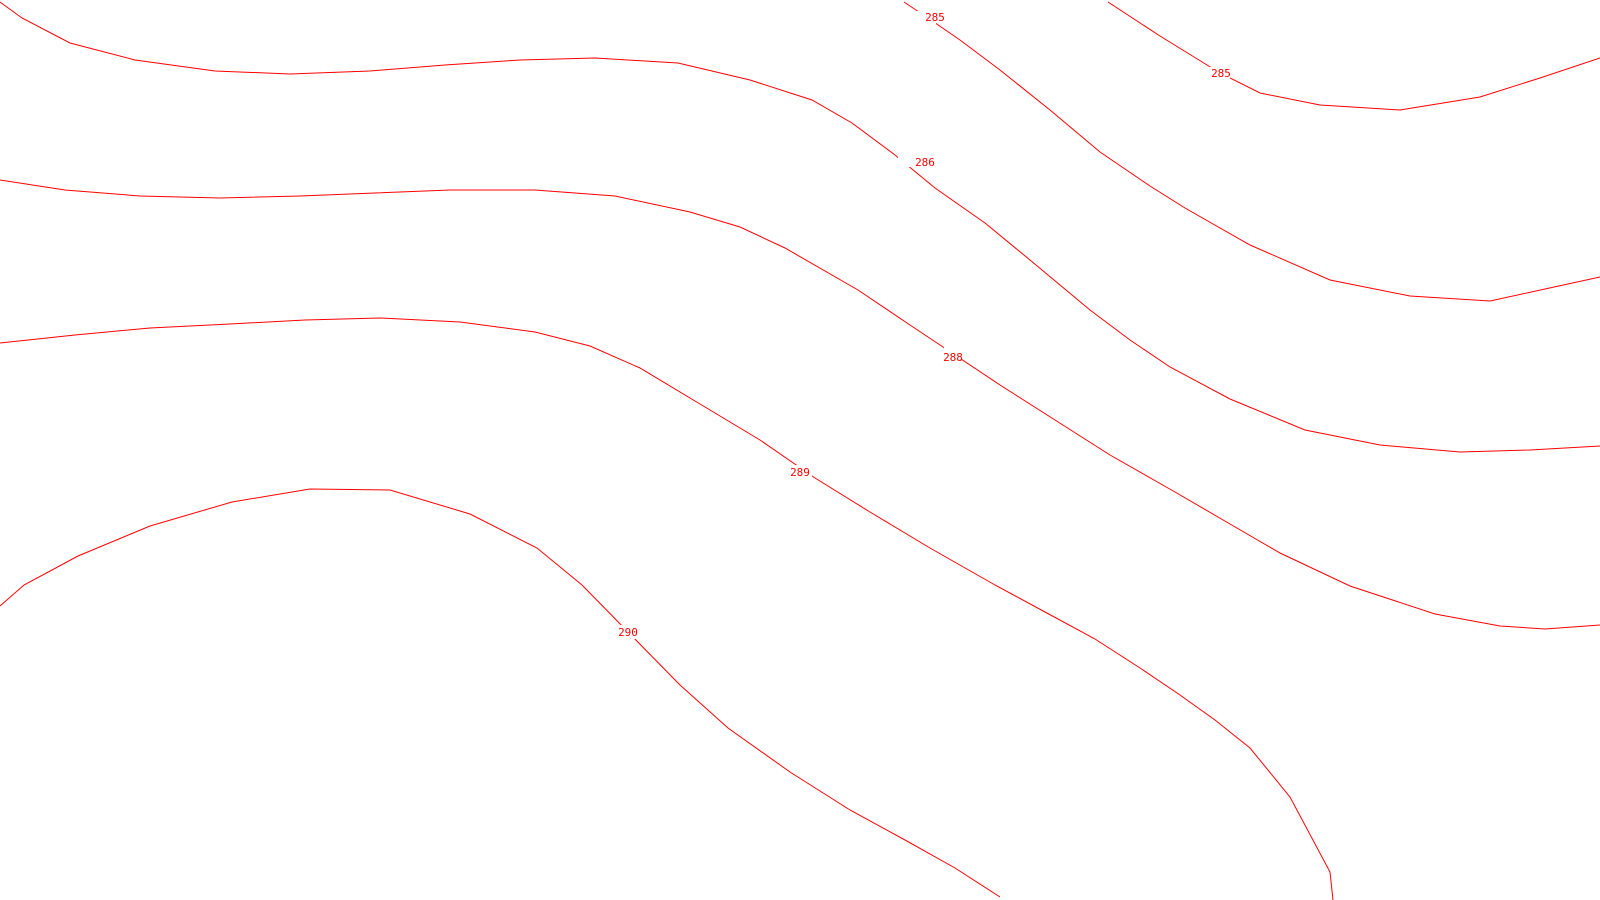 This screenshot has width=1600, height=900. What do you see at coordinates (800, 472) in the screenshot?
I see `contour-label-289: 289` at bounding box center [800, 472].